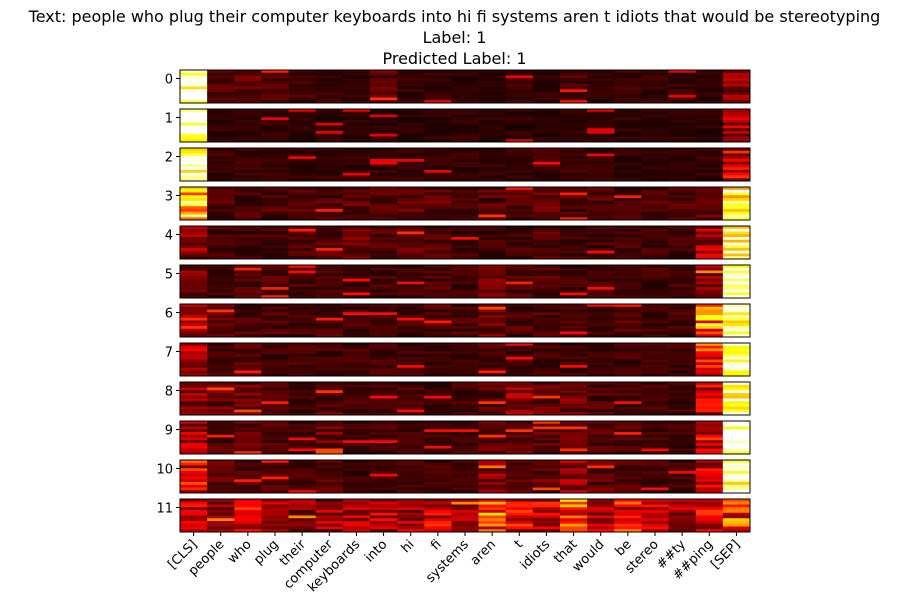 The image size is (909, 612). What do you see at coordinates (194, 286) in the screenshot?
I see `cell-5-[CLS]-7` at bounding box center [194, 286].